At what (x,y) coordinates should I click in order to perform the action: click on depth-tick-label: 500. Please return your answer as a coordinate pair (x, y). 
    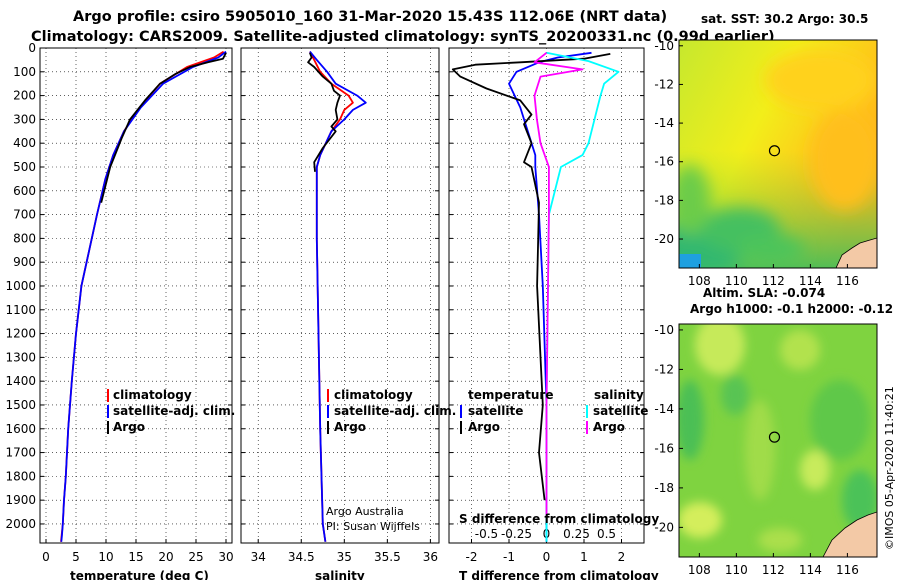
    Looking at the image, I should click on (24, 167).